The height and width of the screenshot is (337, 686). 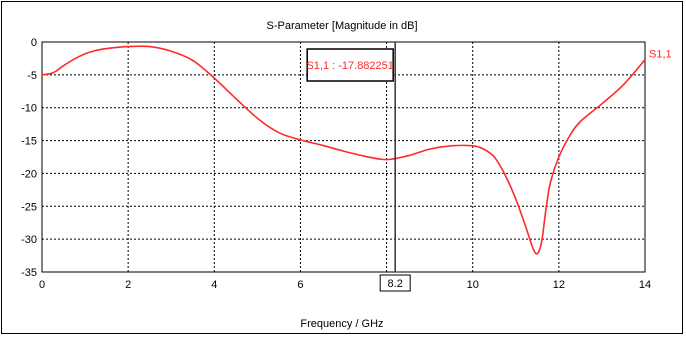 What do you see at coordinates (32, 76) in the screenshot?
I see `y-tick-label: -5` at bounding box center [32, 76].